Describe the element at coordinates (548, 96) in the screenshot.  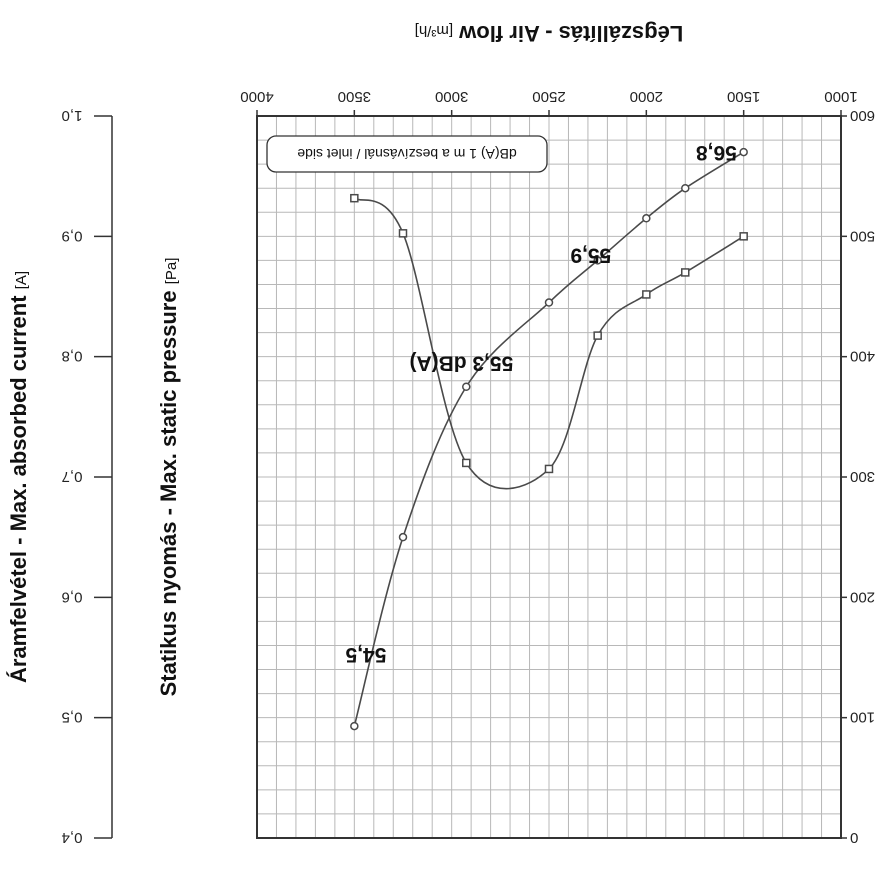
I see `x-tick-label: 2500` at that location.